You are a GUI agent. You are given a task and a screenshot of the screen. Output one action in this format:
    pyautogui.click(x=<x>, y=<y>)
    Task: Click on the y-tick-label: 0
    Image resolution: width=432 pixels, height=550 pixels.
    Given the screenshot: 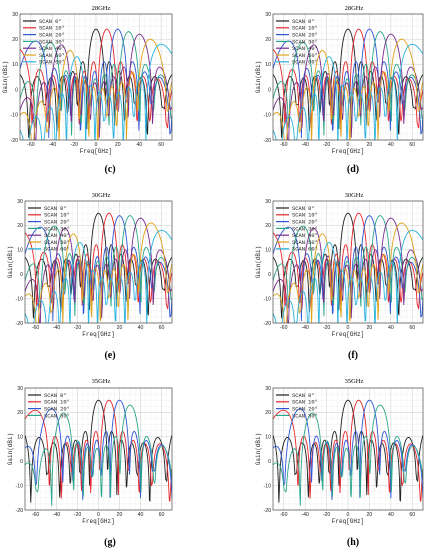 What is the action you would take?
    pyautogui.click(x=269, y=462)
    